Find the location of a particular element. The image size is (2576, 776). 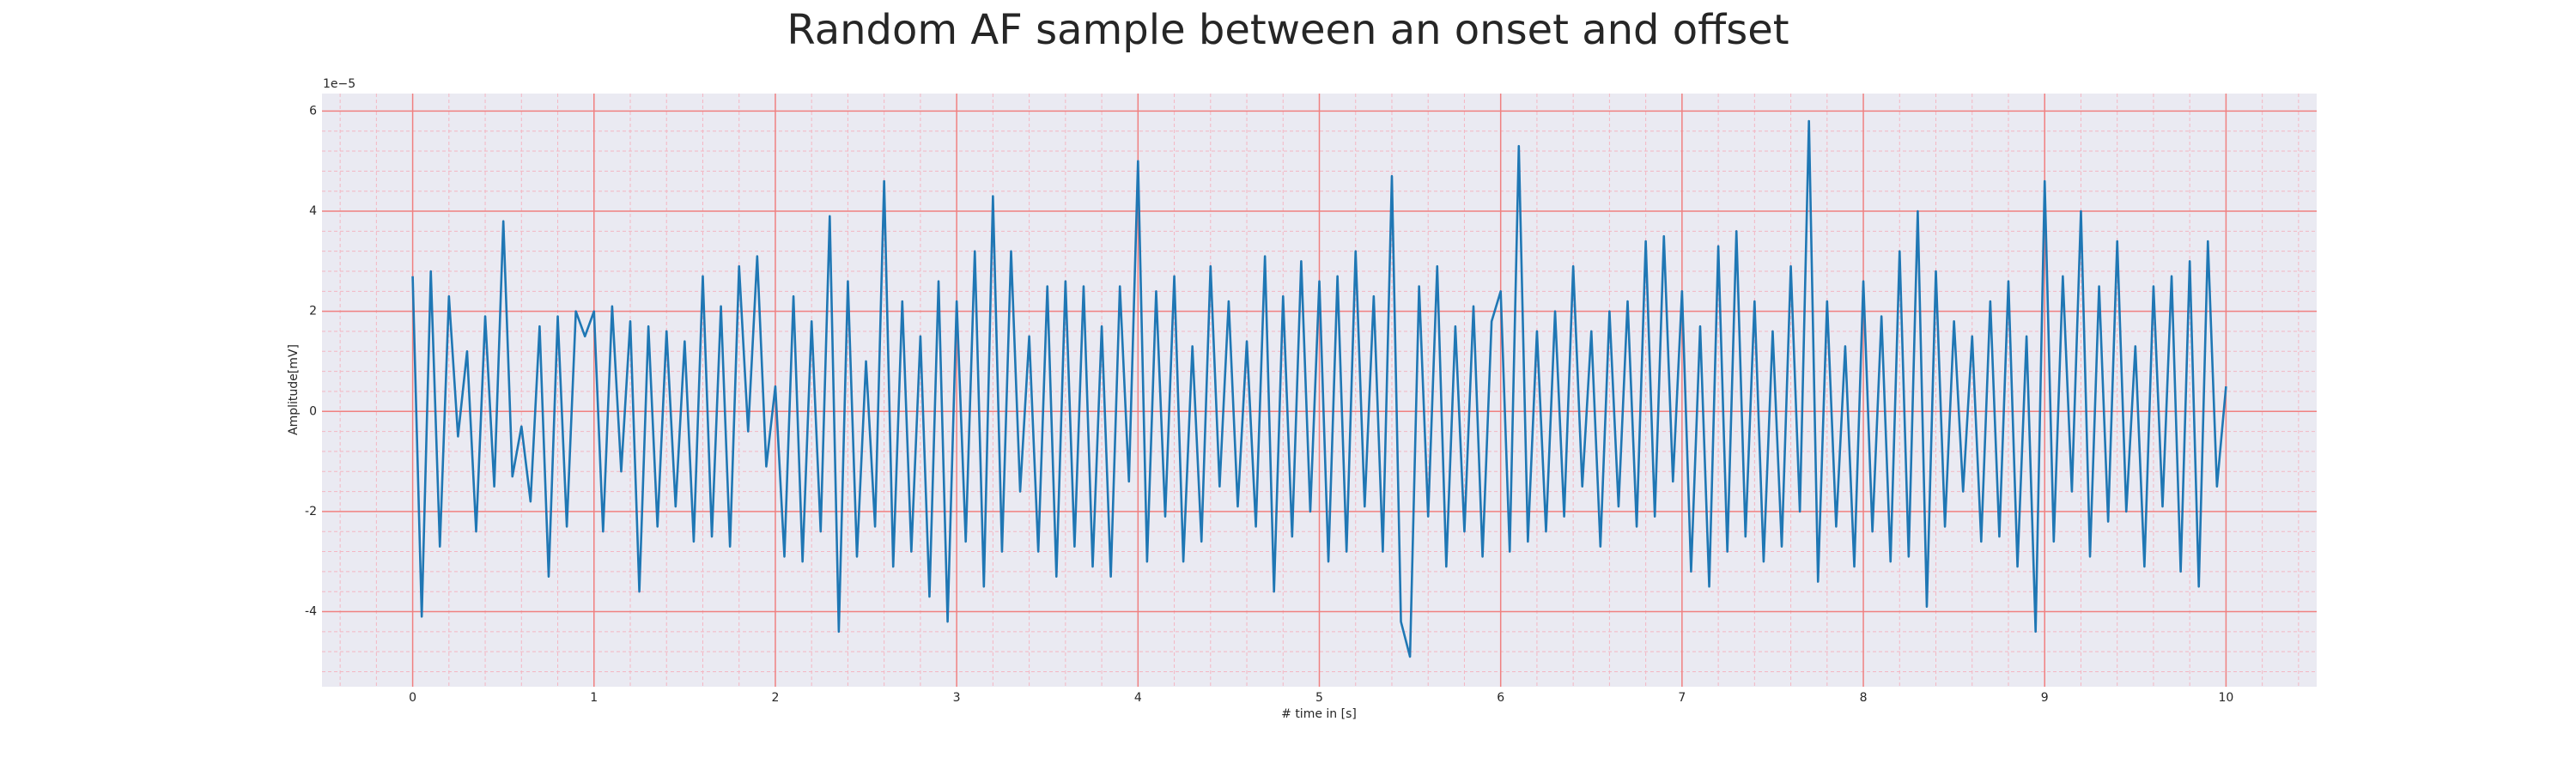

y-tick-label: -4 is located at coordinates (311, 612).